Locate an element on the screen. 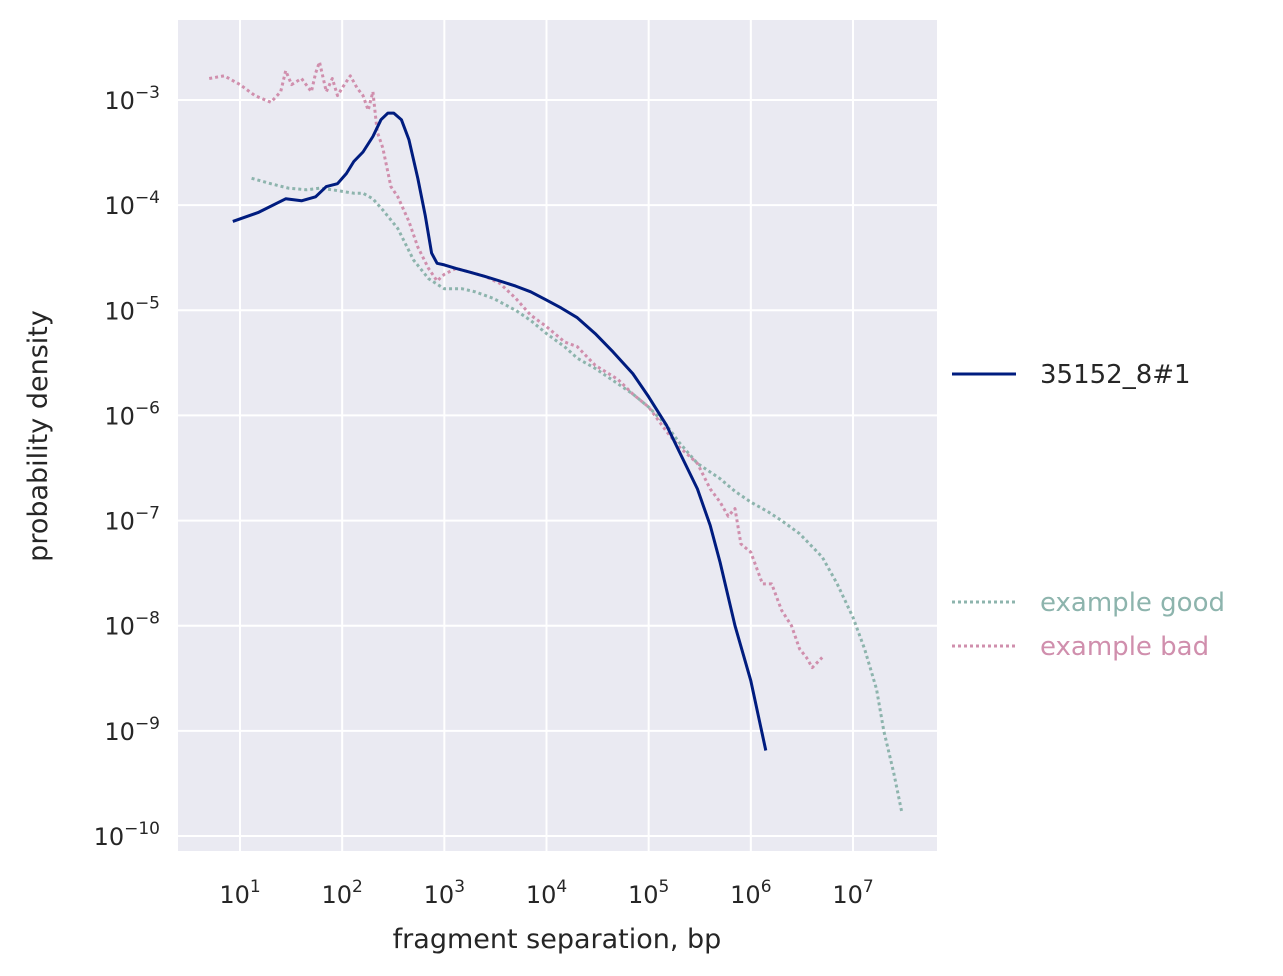  x-tick-label: 10⁷ is located at coordinates (852, 893).